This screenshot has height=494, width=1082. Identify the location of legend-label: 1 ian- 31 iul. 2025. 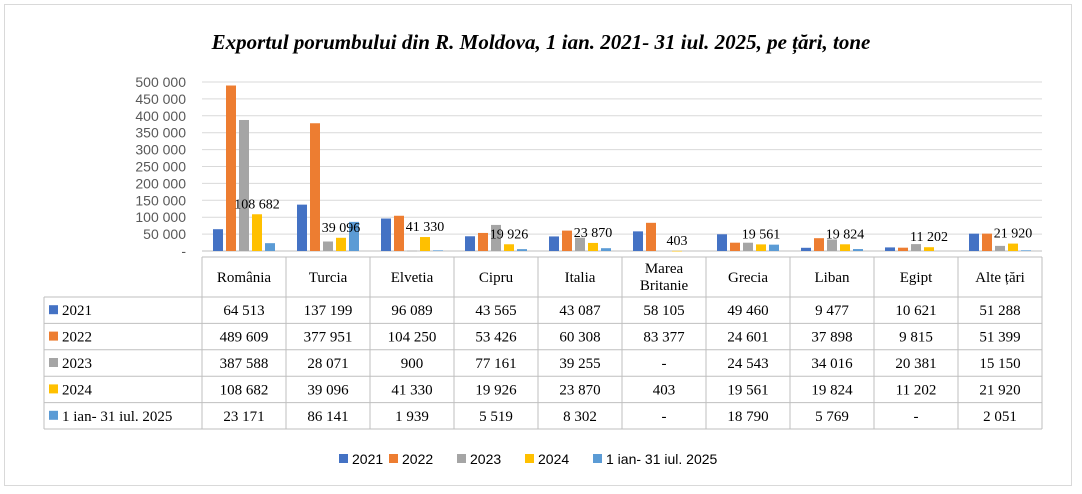
(662, 459).